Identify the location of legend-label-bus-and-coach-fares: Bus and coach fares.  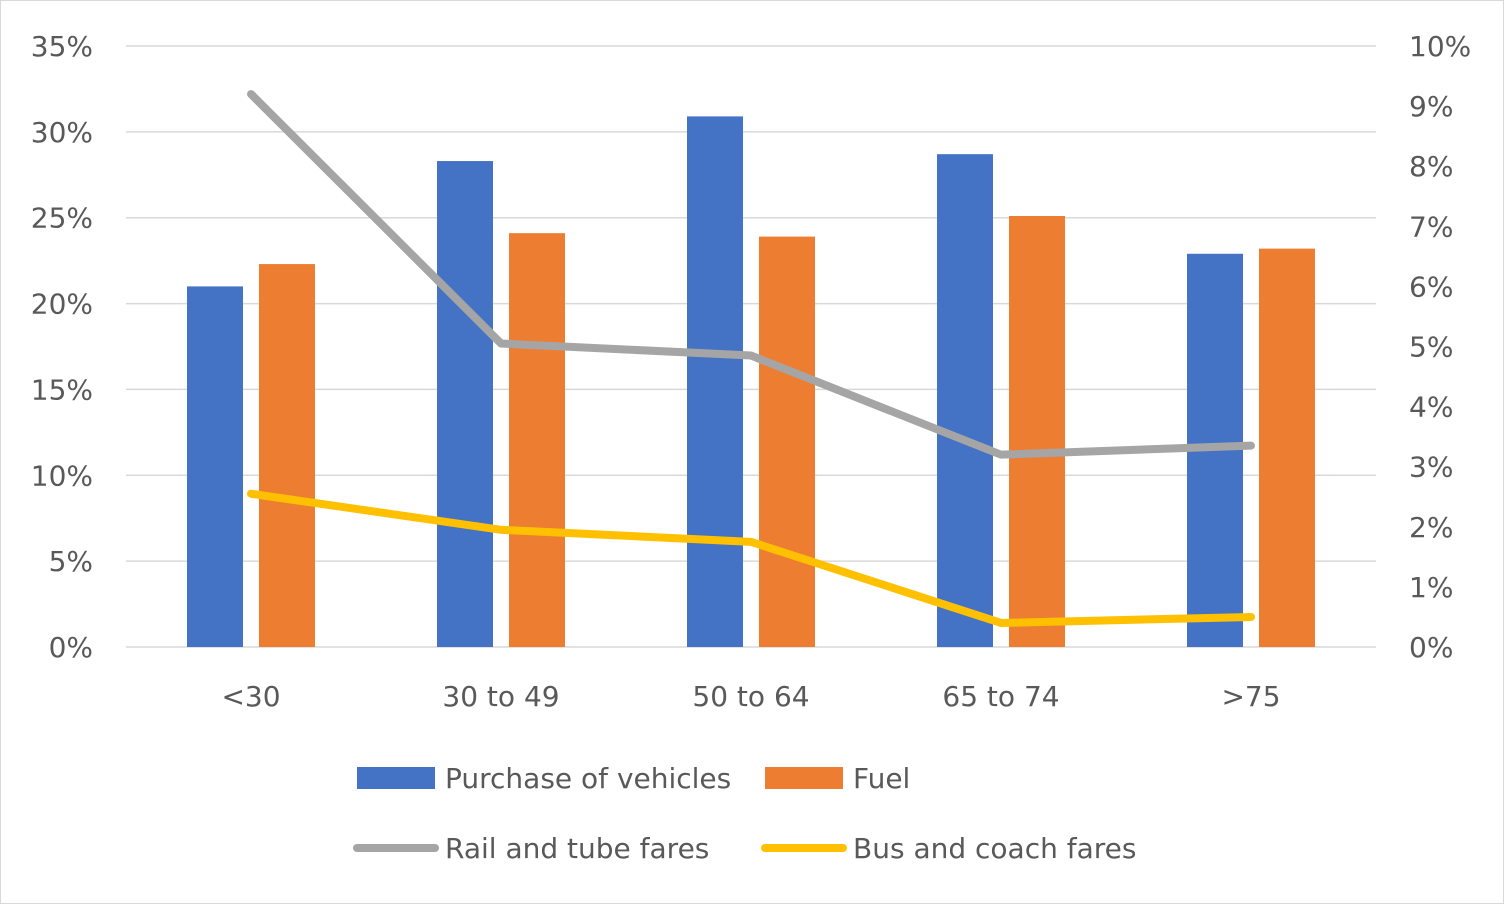
(994, 848).